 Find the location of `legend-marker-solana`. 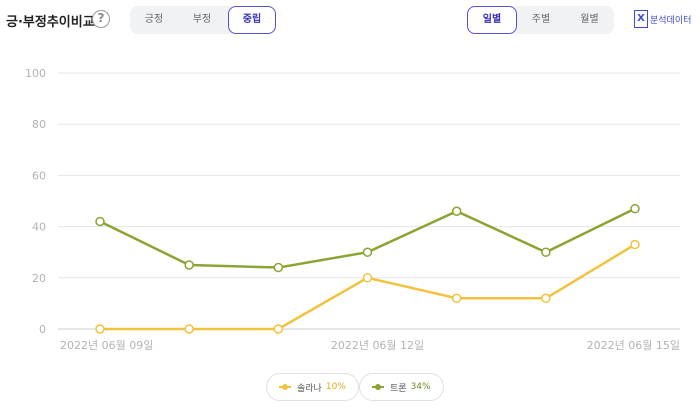

legend-marker-solana is located at coordinates (285, 387).